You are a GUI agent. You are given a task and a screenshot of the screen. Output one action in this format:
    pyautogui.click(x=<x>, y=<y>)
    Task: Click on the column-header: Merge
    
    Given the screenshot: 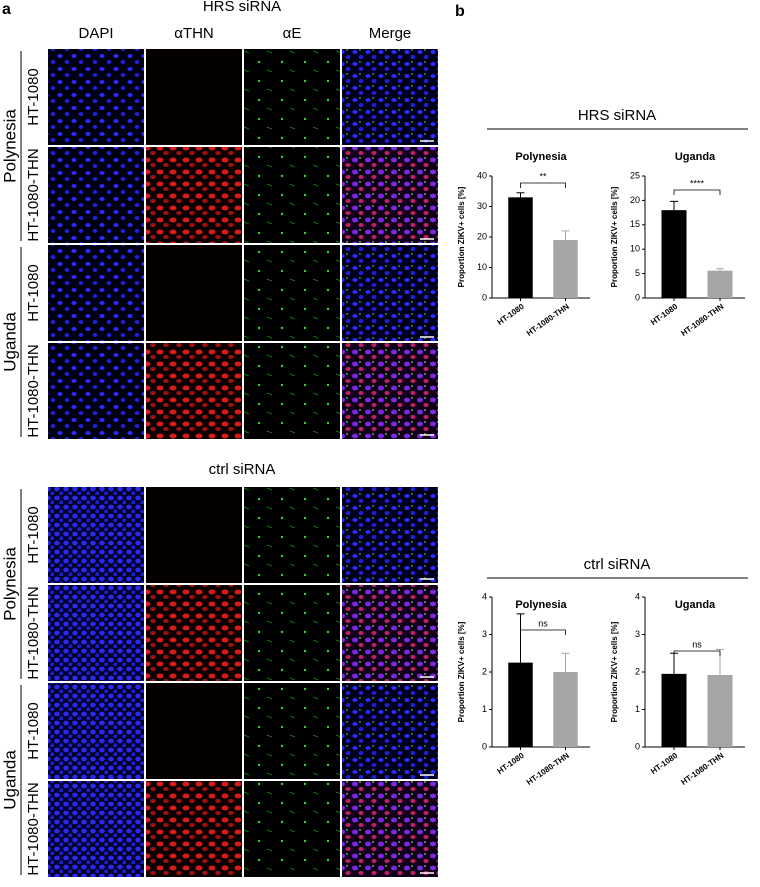 What is the action you would take?
    pyautogui.click(x=390, y=33)
    